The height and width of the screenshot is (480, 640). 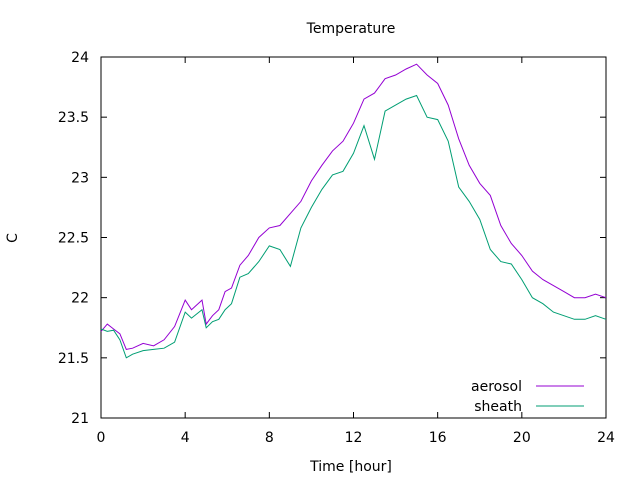 What do you see at coordinates (354, 438) in the screenshot?
I see `x-tick-label: 12` at bounding box center [354, 438].